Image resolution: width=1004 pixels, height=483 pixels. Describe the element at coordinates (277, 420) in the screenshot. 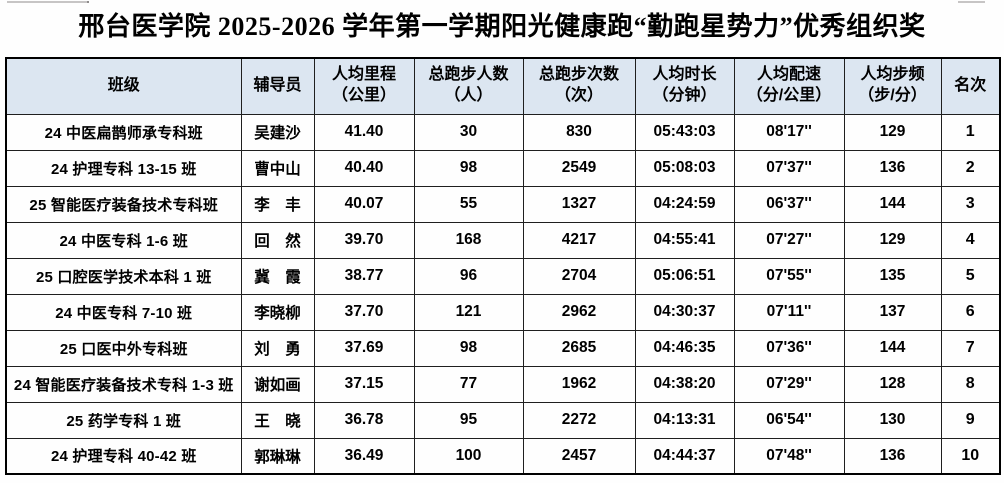

I see `cell-counselor: 王 晓` at that location.